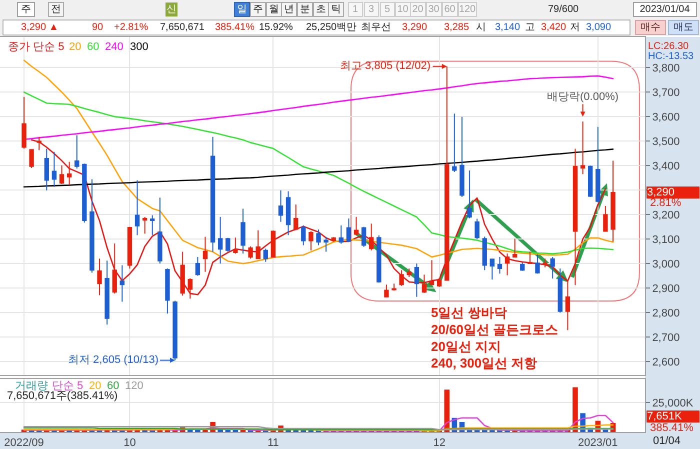 The image size is (700, 449). Describe the element at coordinates (666, 264) in the screenshot. I see `y-tick-label: 3,000` at that location.